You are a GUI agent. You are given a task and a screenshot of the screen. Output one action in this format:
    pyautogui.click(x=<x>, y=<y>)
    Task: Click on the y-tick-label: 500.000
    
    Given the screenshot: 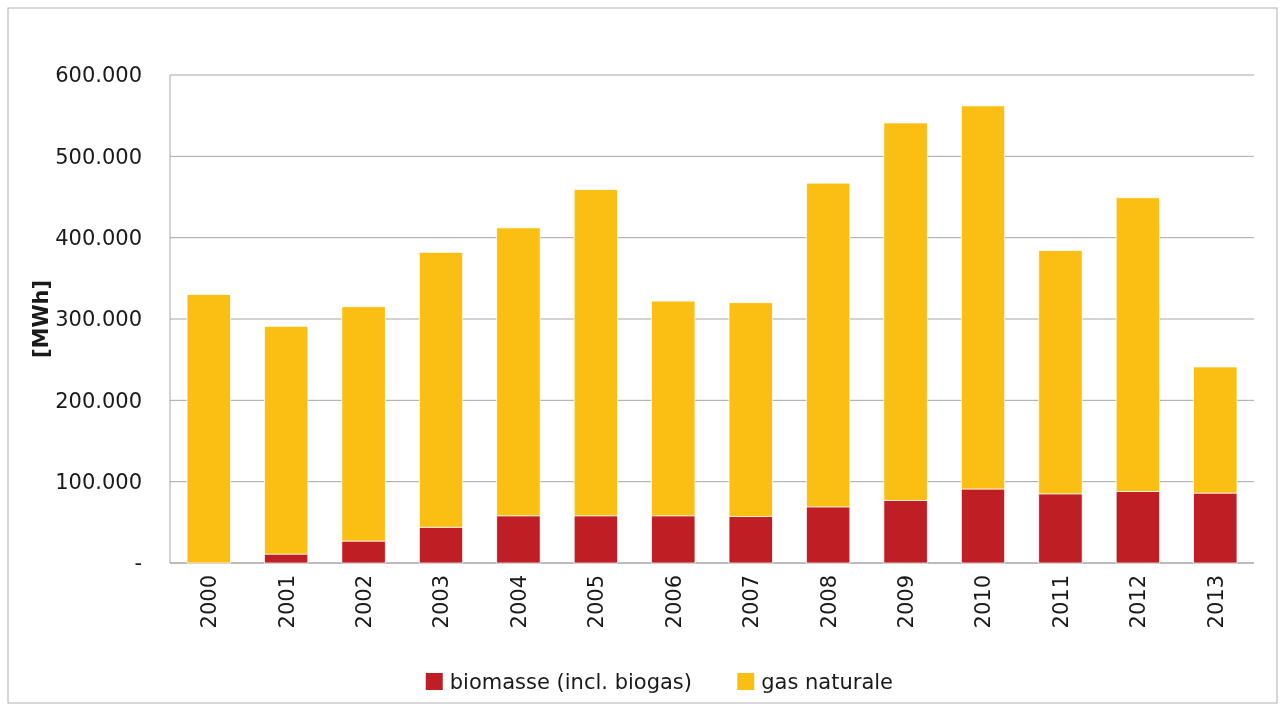 What is the action you would take?
    pyautogui.click(x=98, y=156)
    